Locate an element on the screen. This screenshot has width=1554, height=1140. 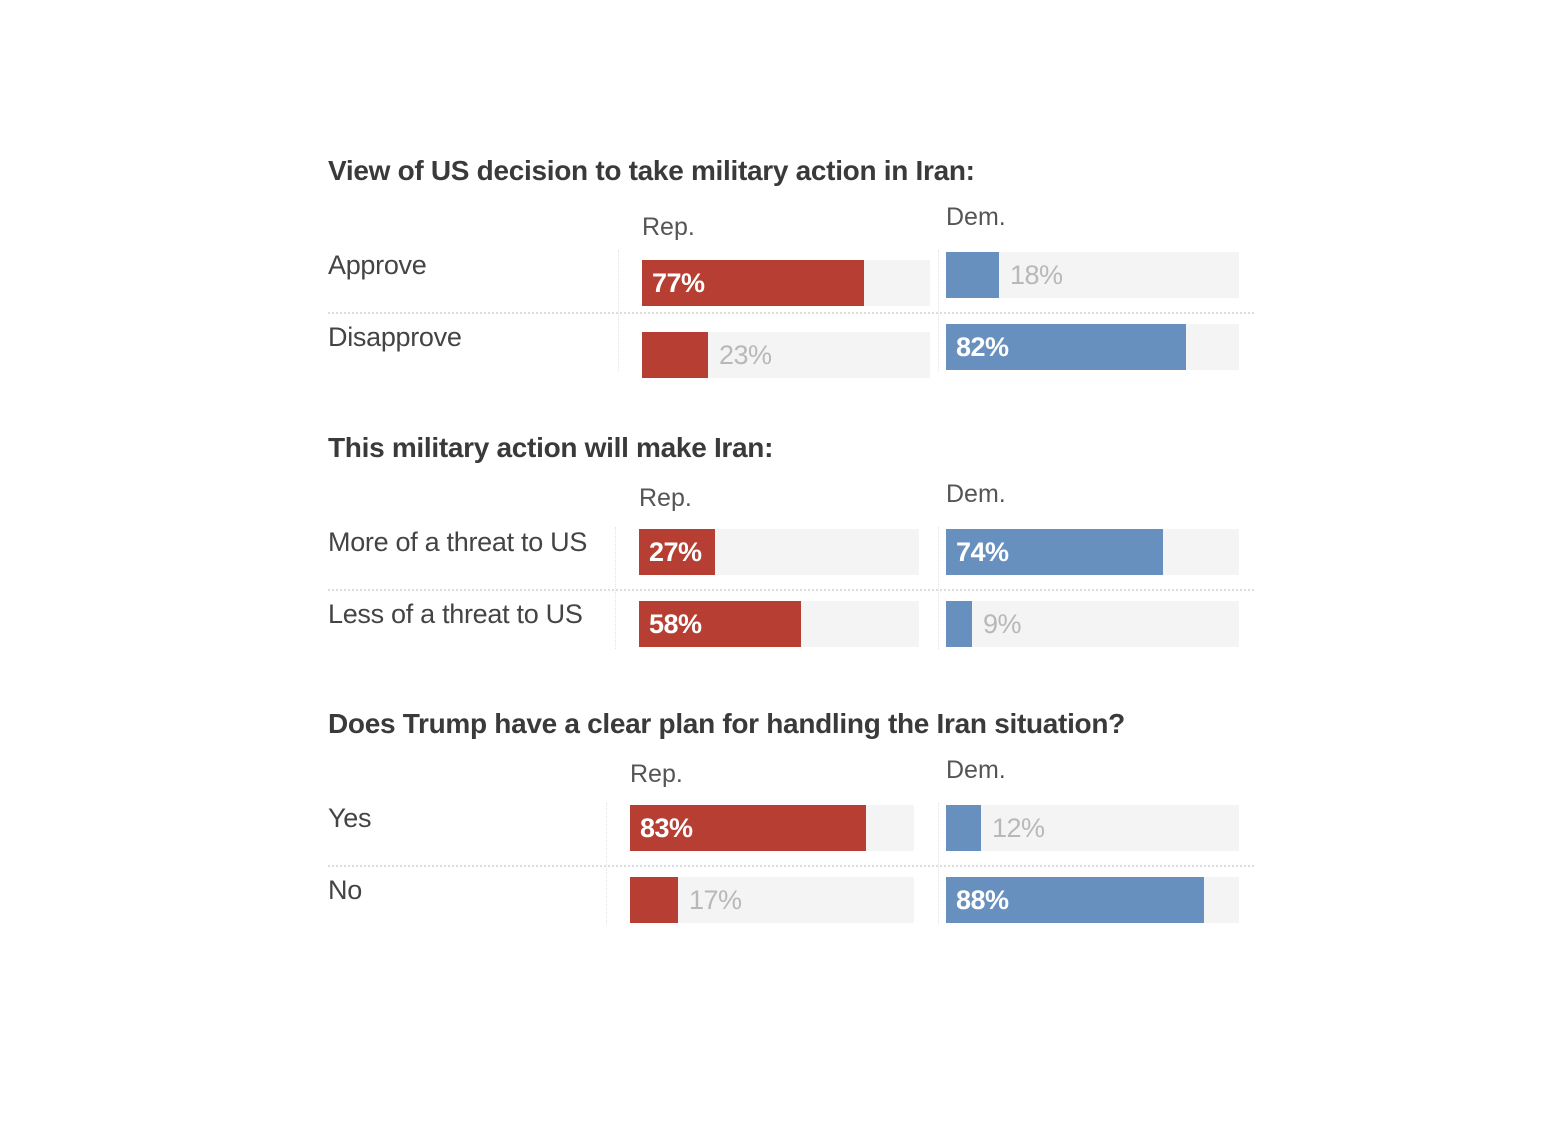
bar-track: 12% is located at coordinates (1092, 828).